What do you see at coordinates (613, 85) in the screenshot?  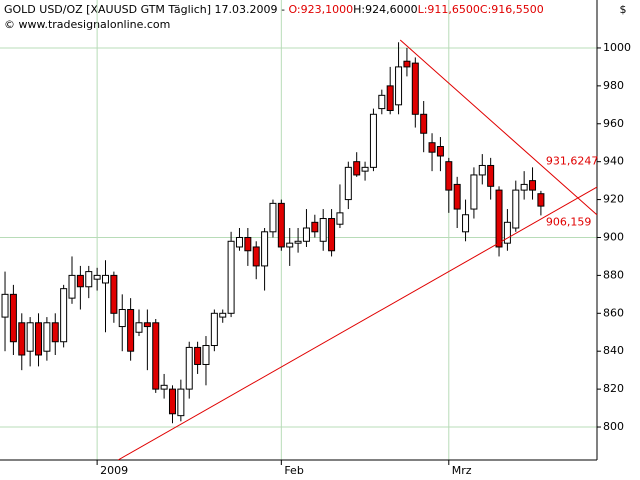 I see `y-tick-label: 980` at bounding box center [613, 85].